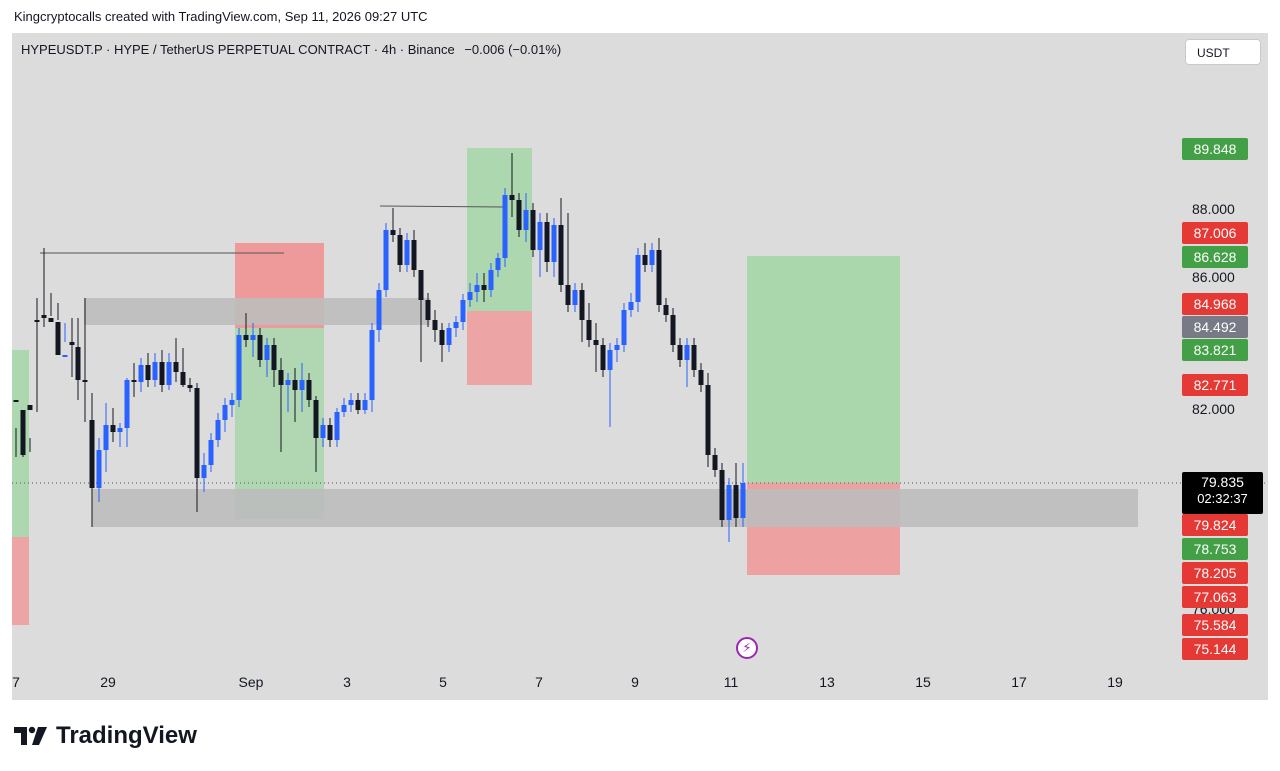 Image resolution: width=1280 pixels, height=771 pixels. I want to click on date-label: 9, so click(635, 682).